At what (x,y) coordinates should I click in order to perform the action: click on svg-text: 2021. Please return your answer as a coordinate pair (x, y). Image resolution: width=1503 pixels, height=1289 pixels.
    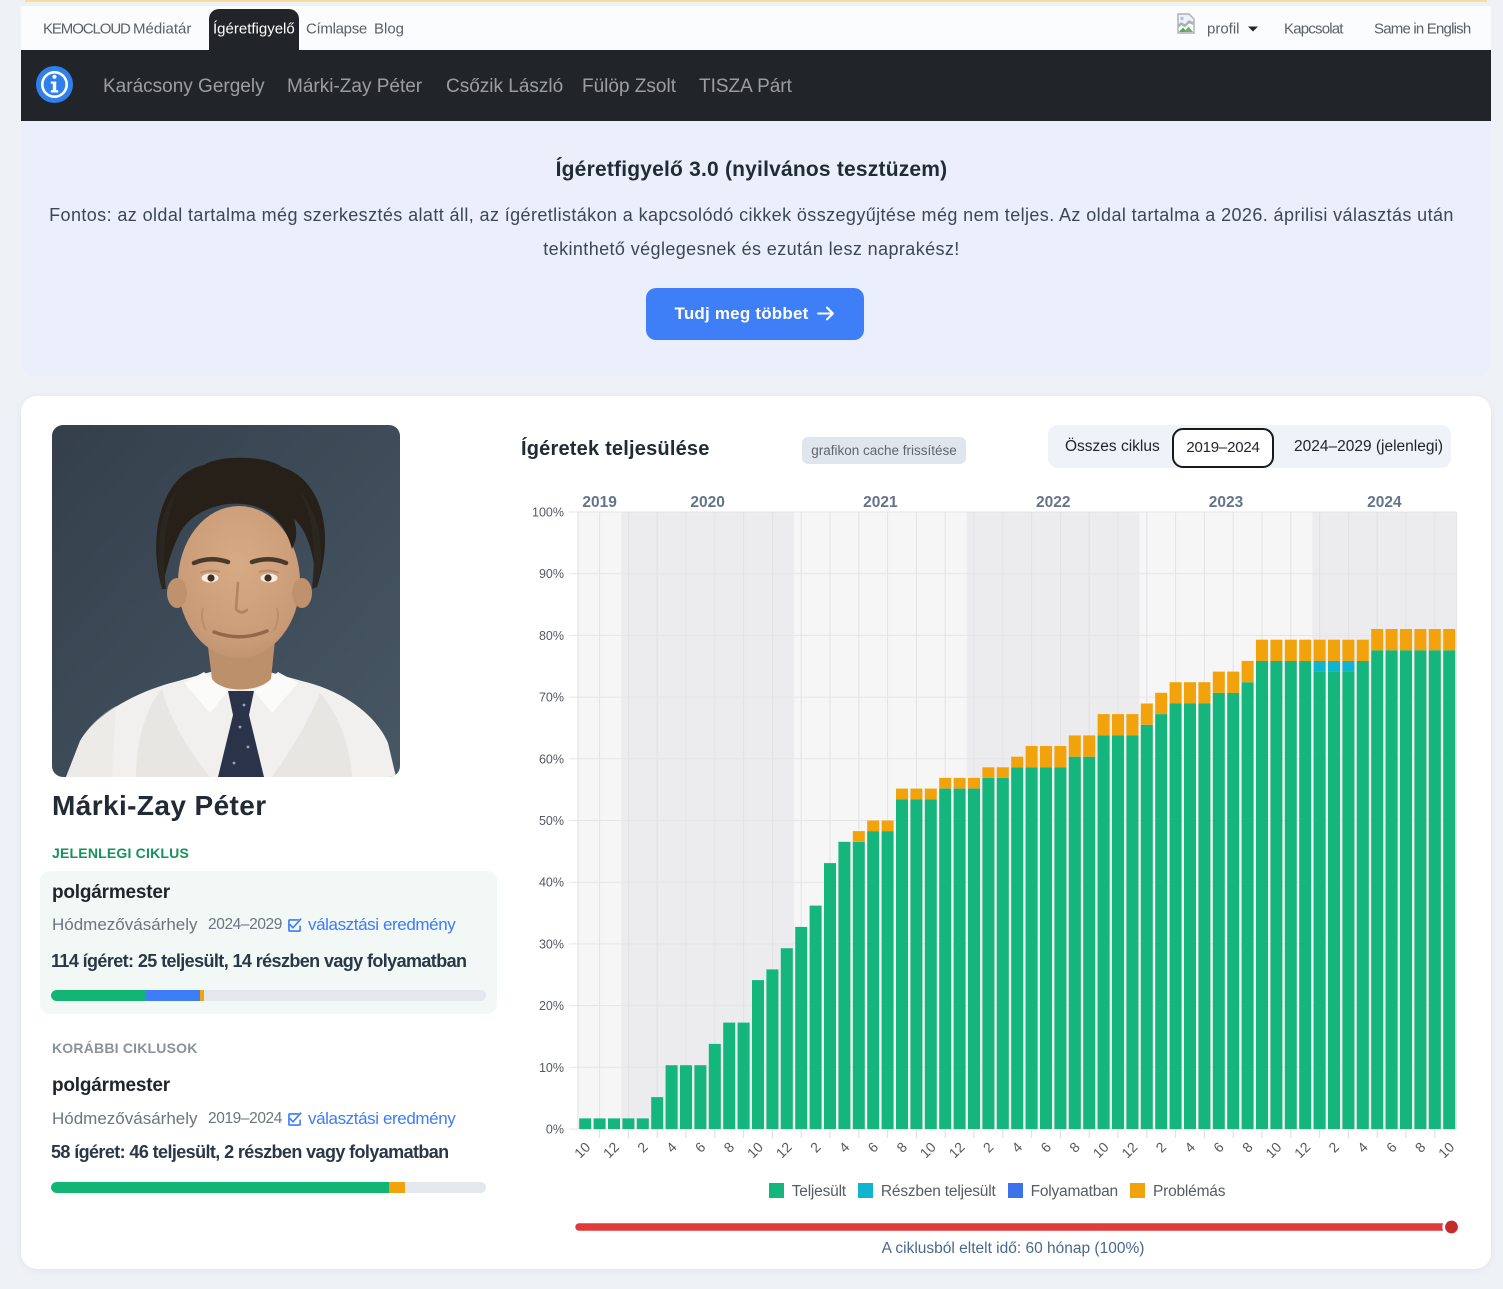
    Looking at the image, I should click on (880, 502).